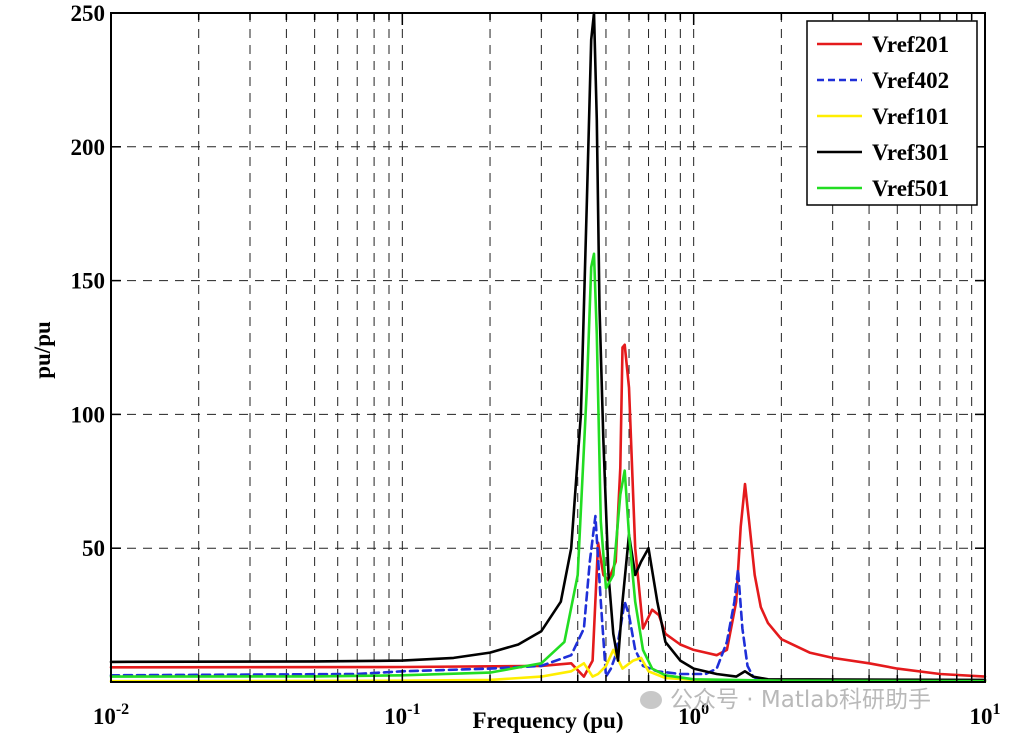 This screenshot has height=738, width=1023. I want to click on legend-label: Vref101, so click(910, 116).